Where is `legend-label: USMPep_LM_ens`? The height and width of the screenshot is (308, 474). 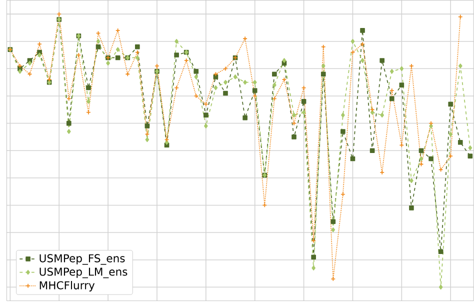
legend-label: USMPep_LM_ens is located at coordinates (84, 273).